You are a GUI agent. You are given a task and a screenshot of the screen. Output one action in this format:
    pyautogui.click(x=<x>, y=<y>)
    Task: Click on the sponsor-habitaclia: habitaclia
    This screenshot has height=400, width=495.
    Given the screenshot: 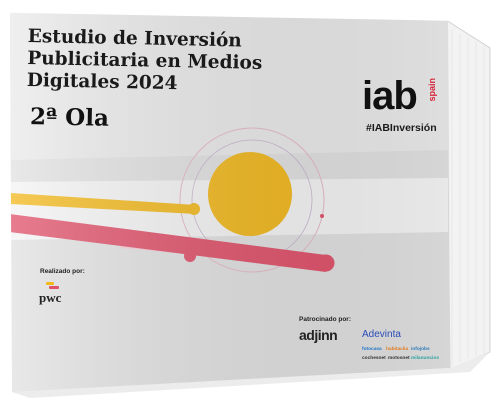 What is the action you would take?
    pyautogui.click(x=397, y=349)
    